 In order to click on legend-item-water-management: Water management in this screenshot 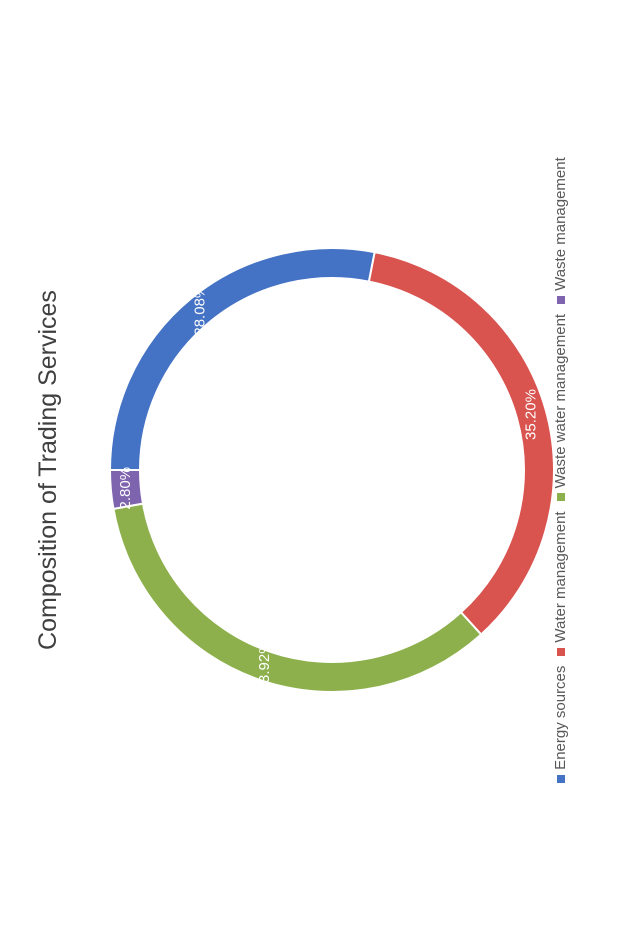, I will do `click(560, 583)`.